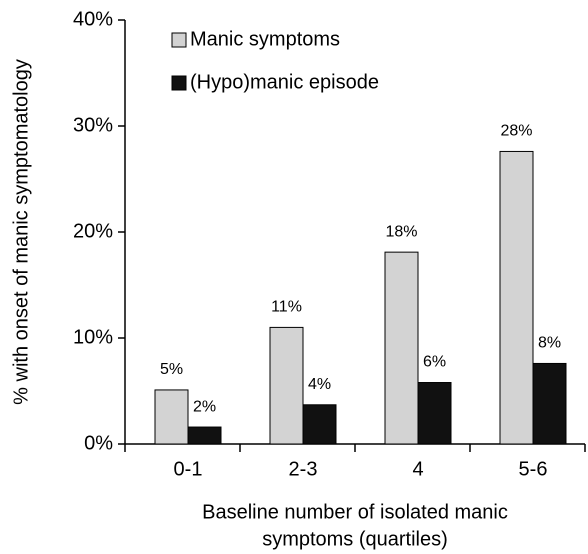  What do you see at coordinates (516, 131) in the screenshot?
I see `value-label: 28%` at bounding box center [516, 131].